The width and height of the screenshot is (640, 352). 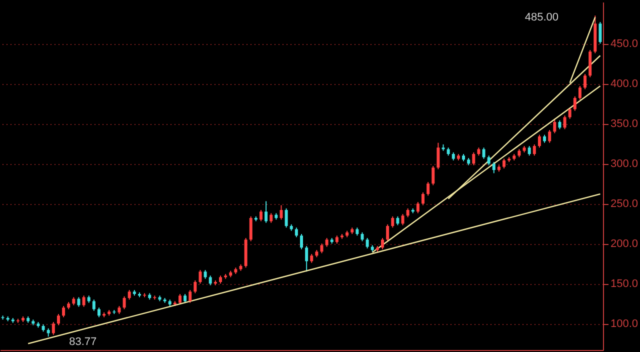 I want to click on y-tick-label: 400.0, so click(x=624, y=84).